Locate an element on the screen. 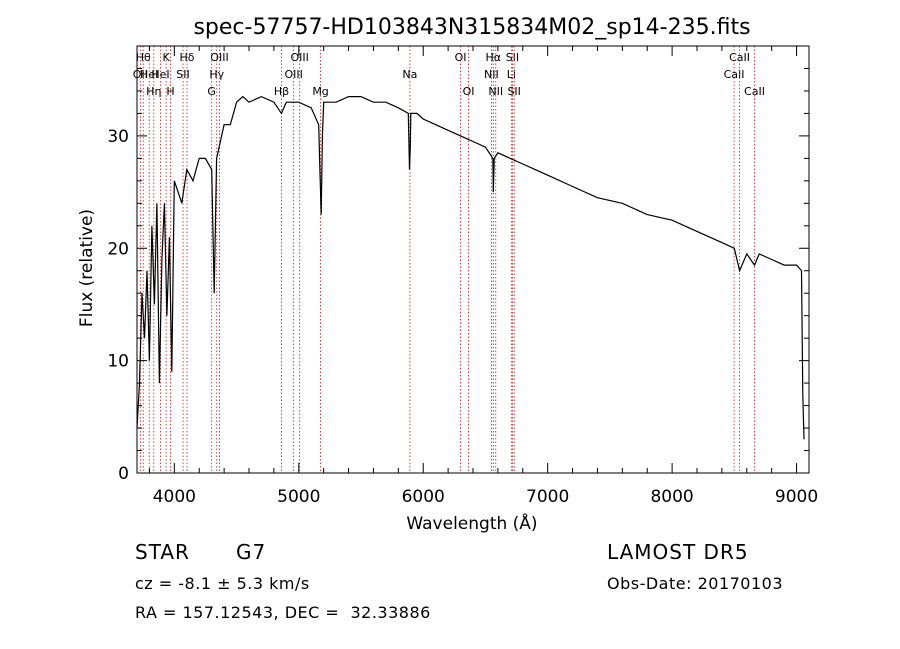 This screenshot has width=900, height=649. x-tick-label: 8000 is located at coordinates (671, 497).